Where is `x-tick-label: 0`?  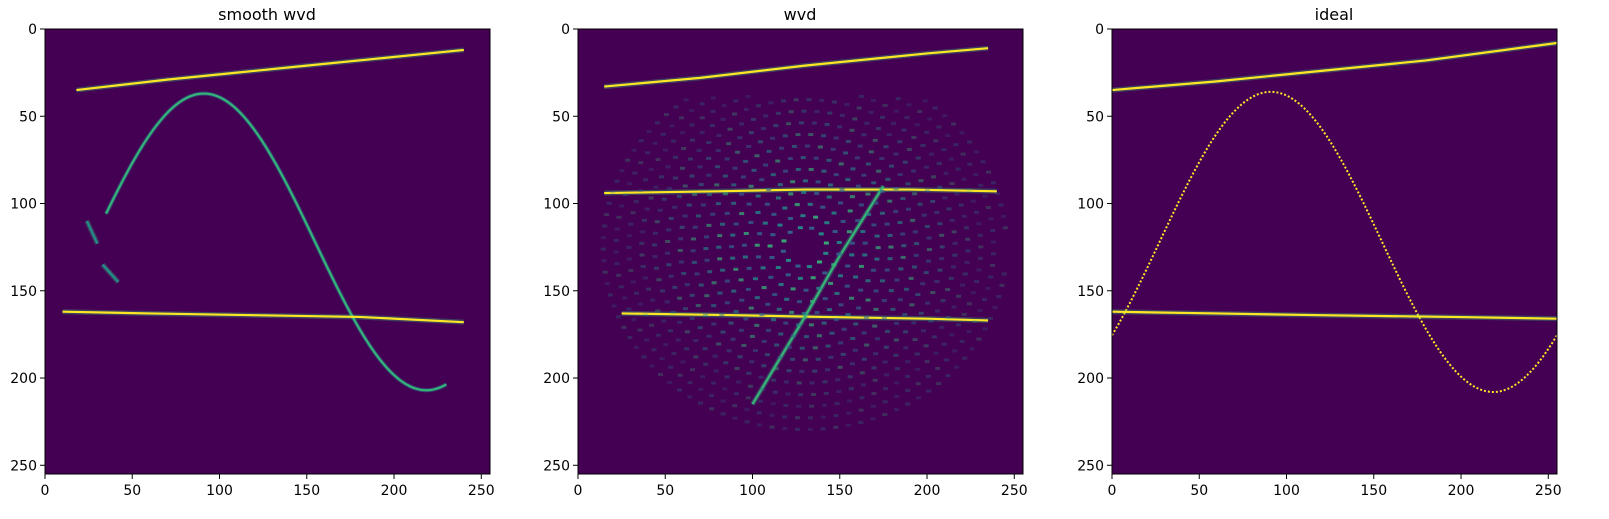
x-tick-label: 0 is located at coordinates (1112, 491).